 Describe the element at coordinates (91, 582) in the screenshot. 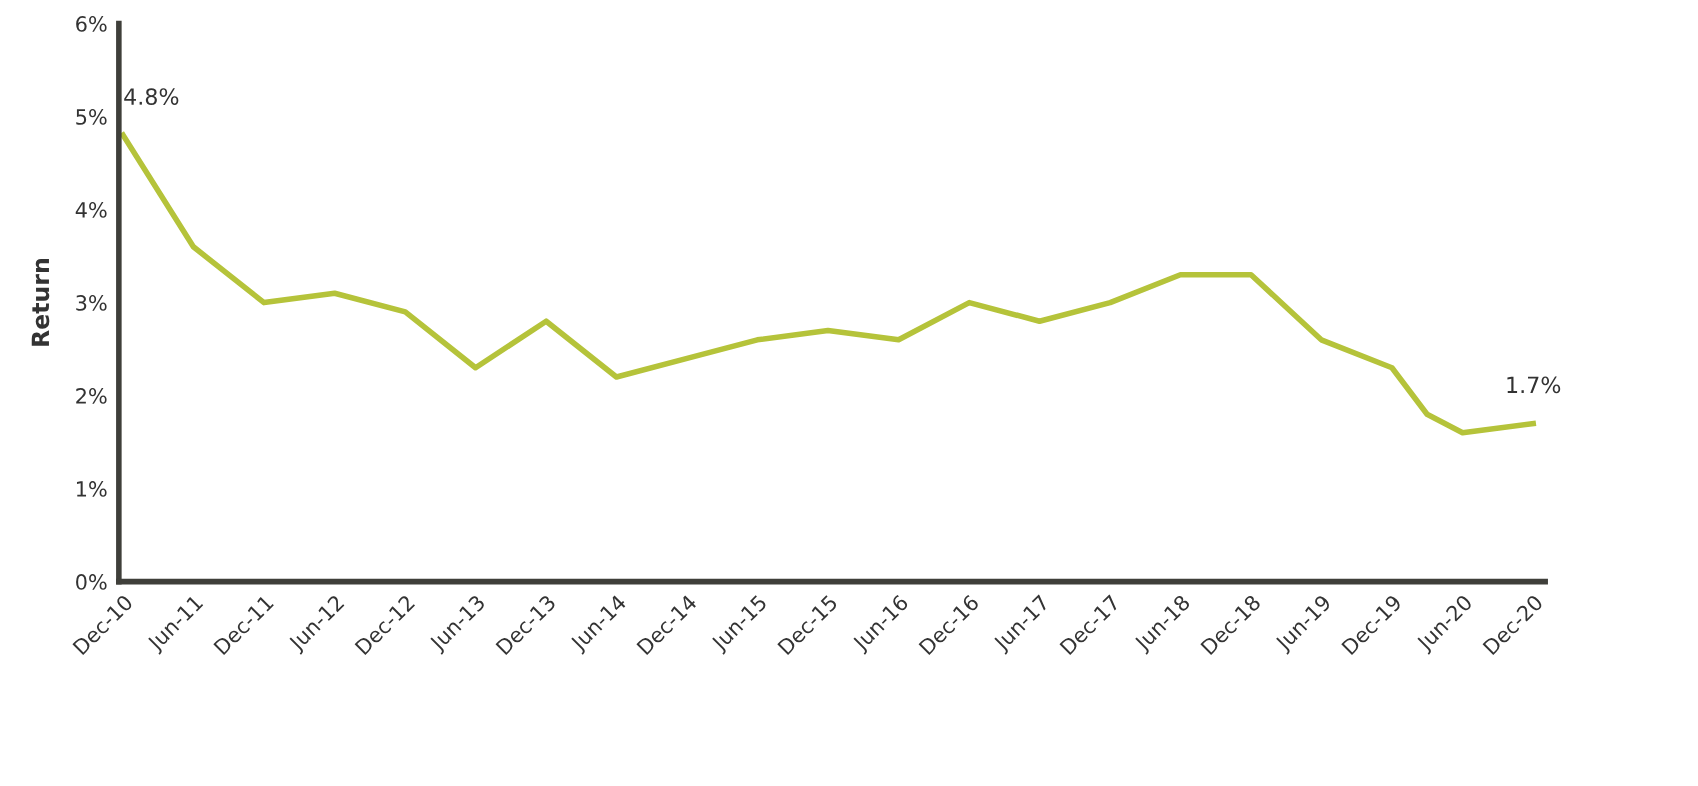

I see `y-tick-label: 0%` at that location.